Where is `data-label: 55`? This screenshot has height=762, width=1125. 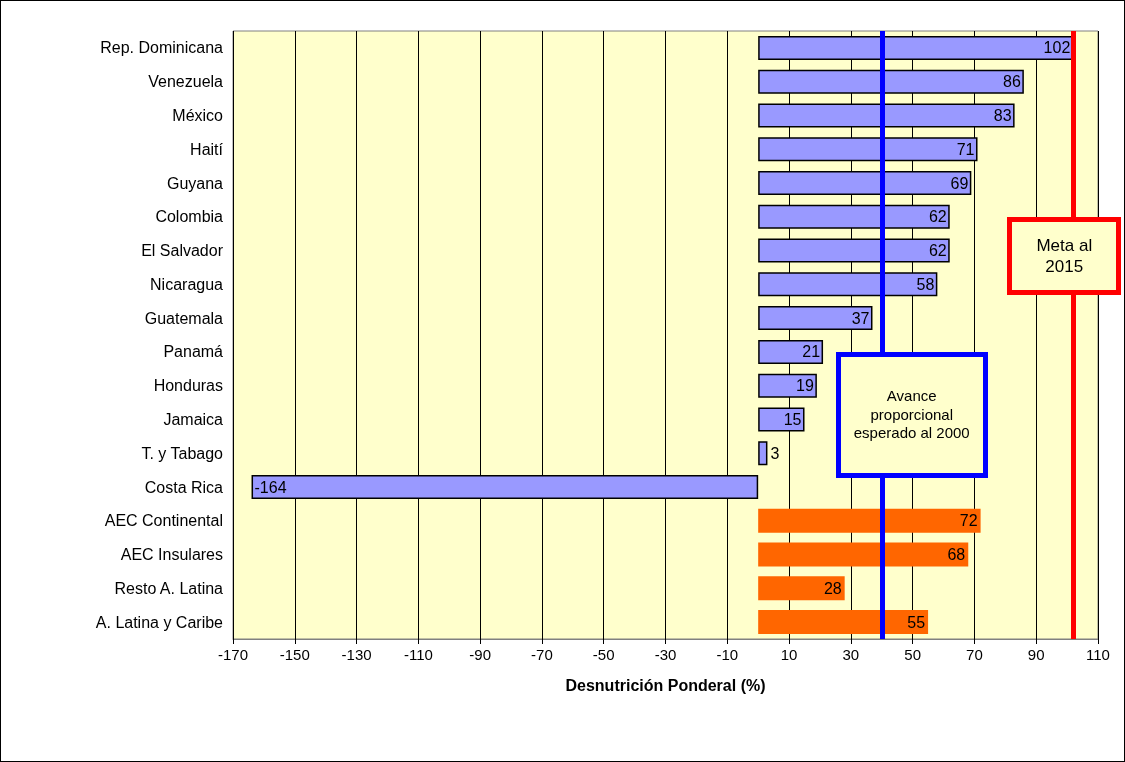 data-label: 55 is located at coordinates (916, 622).